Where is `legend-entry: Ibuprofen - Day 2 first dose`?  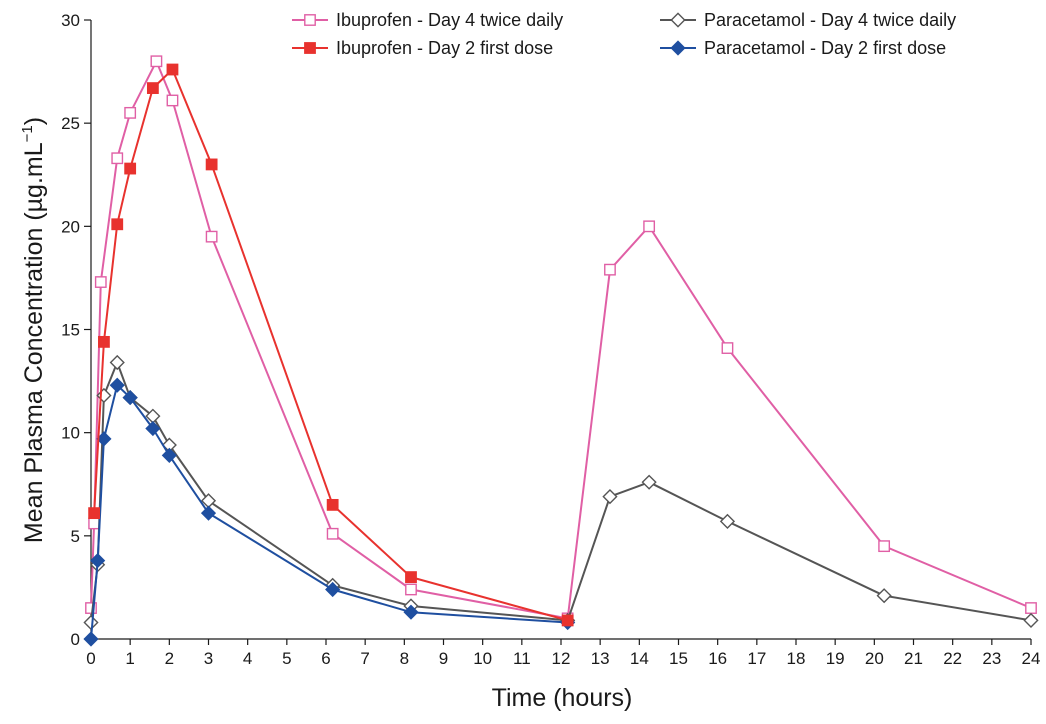
legend-entry: Ibuprofen - Day 2 first dose is located at coordinates (422, 48).